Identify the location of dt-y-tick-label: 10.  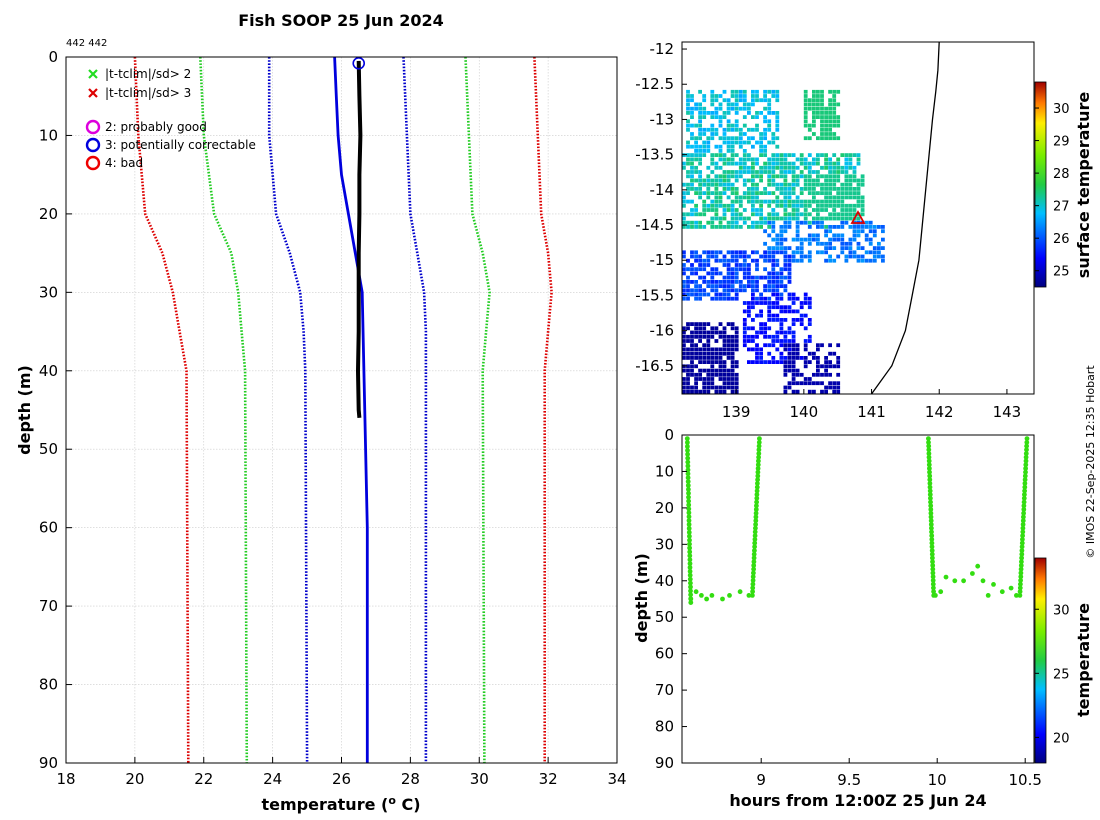
(664, 471).